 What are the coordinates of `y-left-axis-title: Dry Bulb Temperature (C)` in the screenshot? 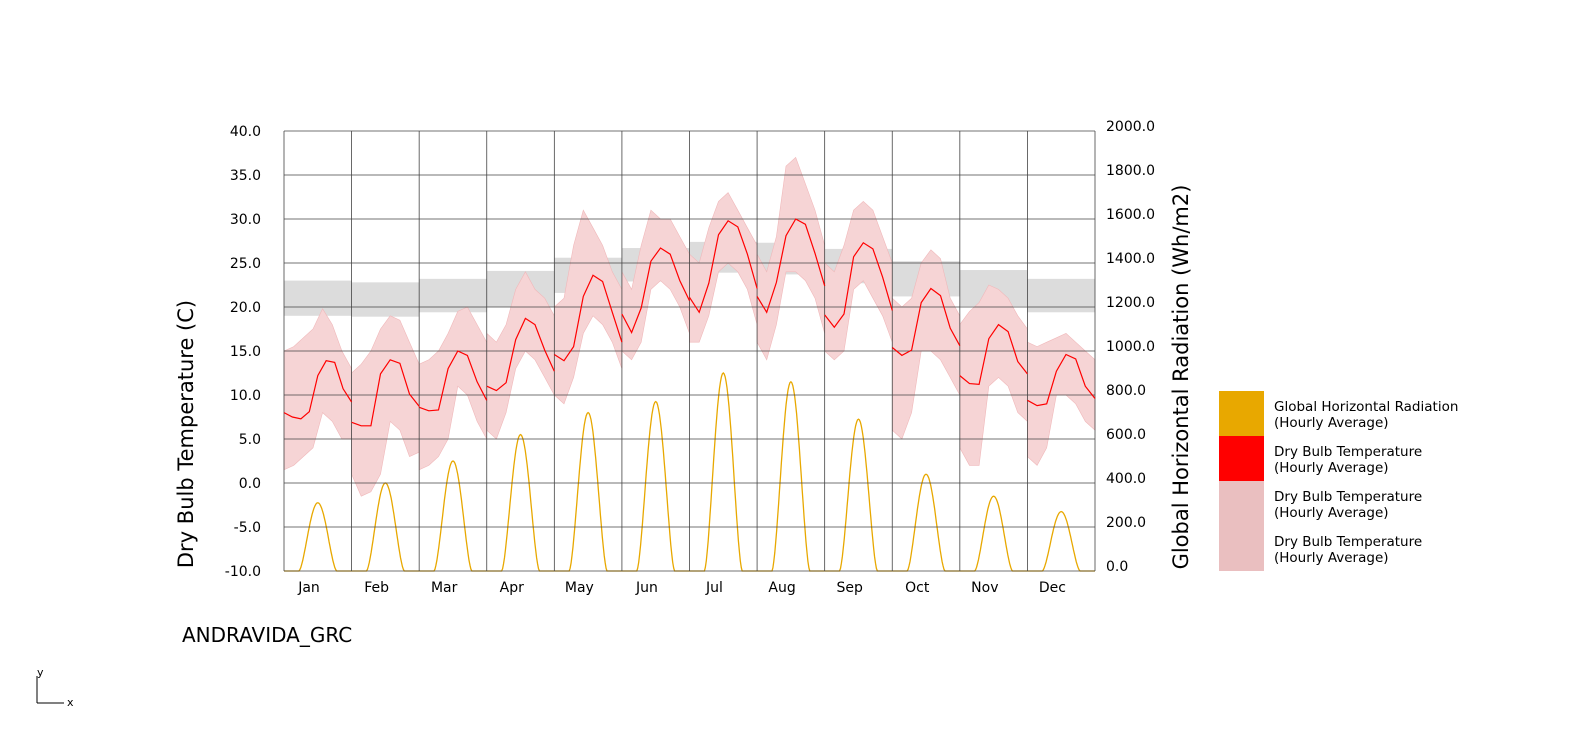 It's located at (186, 434).